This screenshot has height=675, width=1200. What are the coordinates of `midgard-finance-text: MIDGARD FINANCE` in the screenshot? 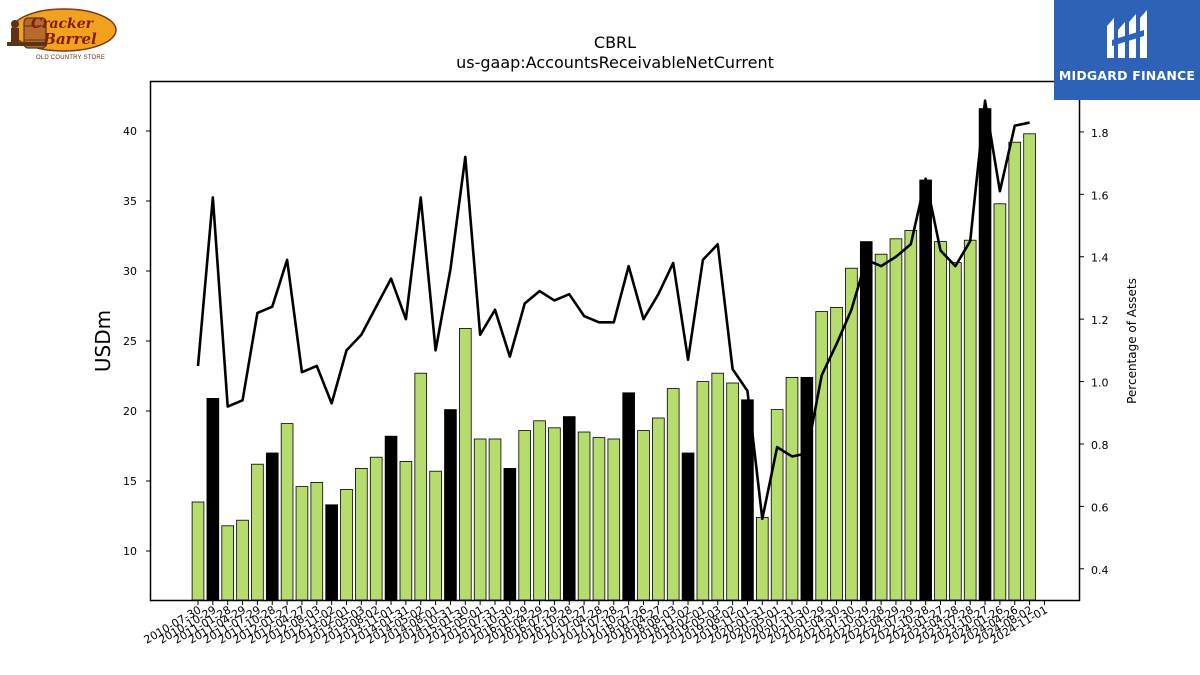 It's located at (1127, 75).